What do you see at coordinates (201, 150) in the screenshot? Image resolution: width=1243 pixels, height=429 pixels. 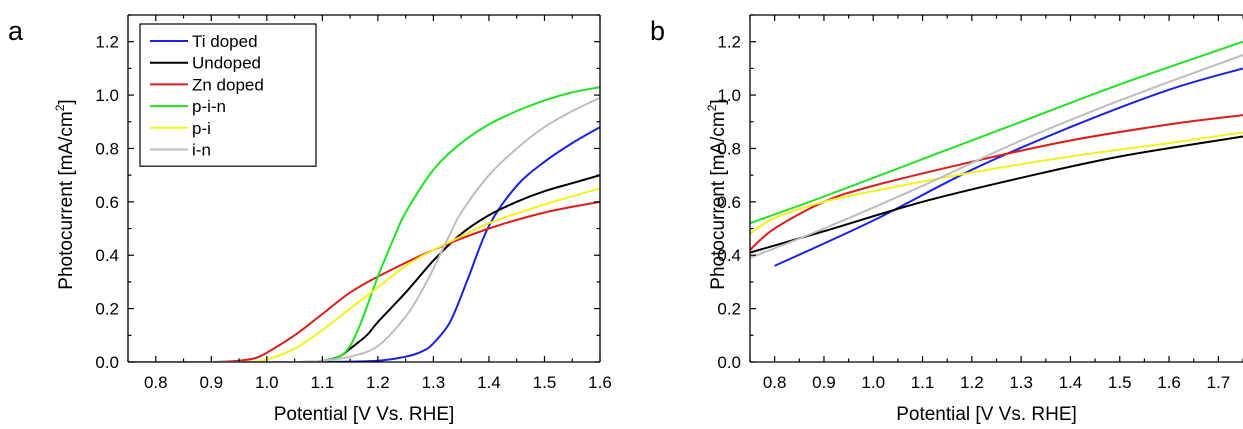 I see `legend-label: i-n` at bounding box center [201, 150].